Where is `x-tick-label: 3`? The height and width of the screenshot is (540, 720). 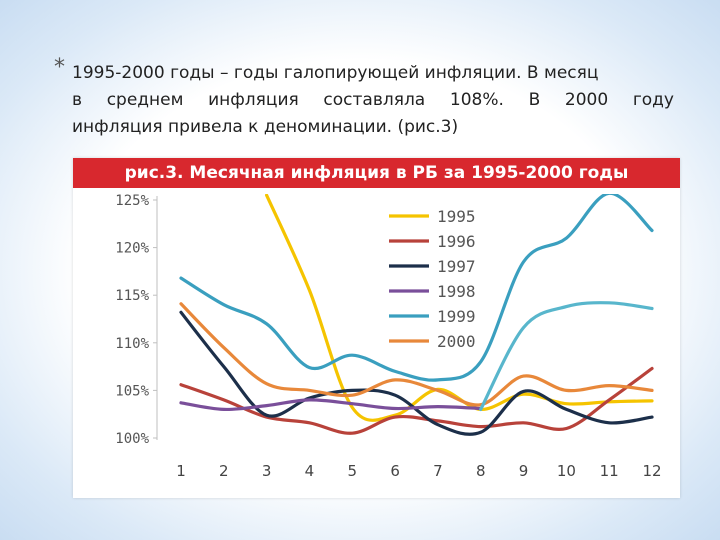 x-tick-label: 3 is located at coordinates (267, 471).